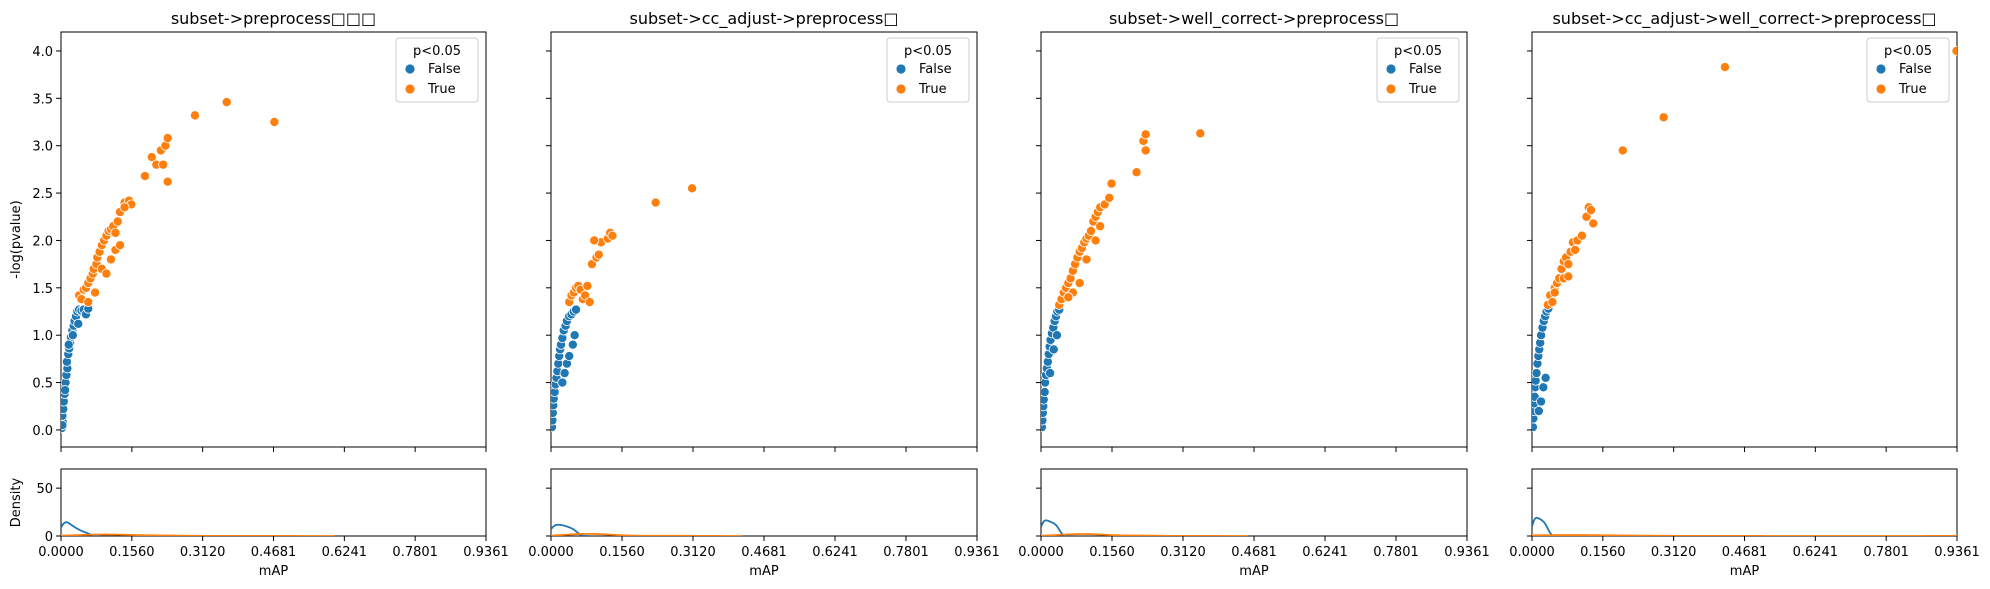  Describe the element at coordinates (42, 384) in the screenshot. I see `y-tick-label: 0.5` at that location.